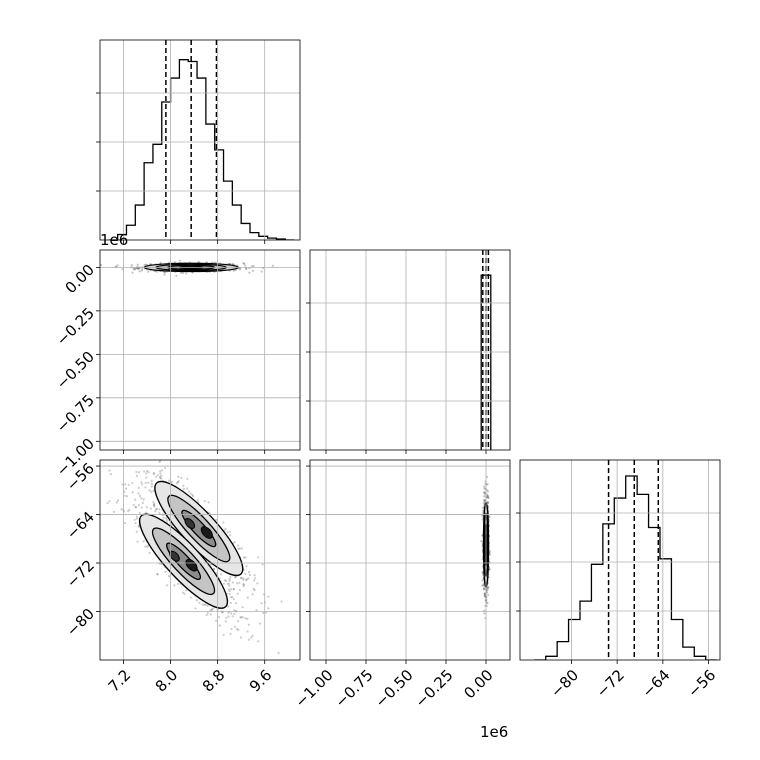 The image size is (760, 760). What do you see at coordinates (80, 622) in the screenshot?
I see `y-tick-label: −80` at bounding box center [80, 622].